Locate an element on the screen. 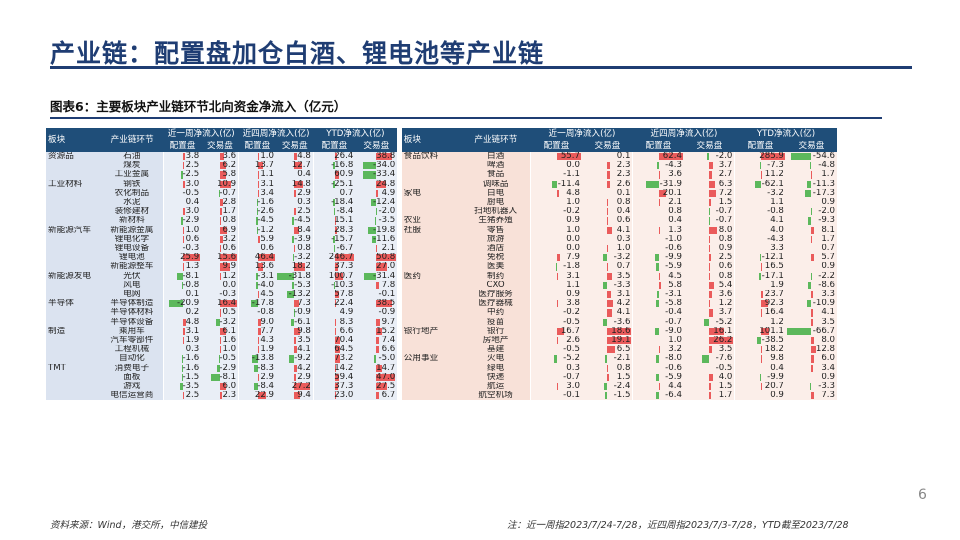  value-cell: 1.9 is located at coordinates (760, 285).